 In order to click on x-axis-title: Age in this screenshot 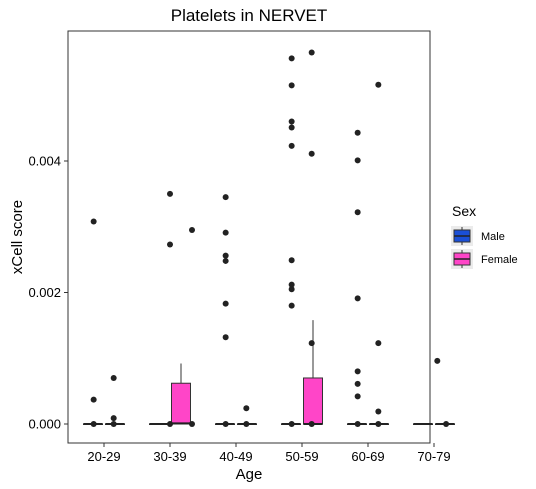, I will do `click(249, 474)`.